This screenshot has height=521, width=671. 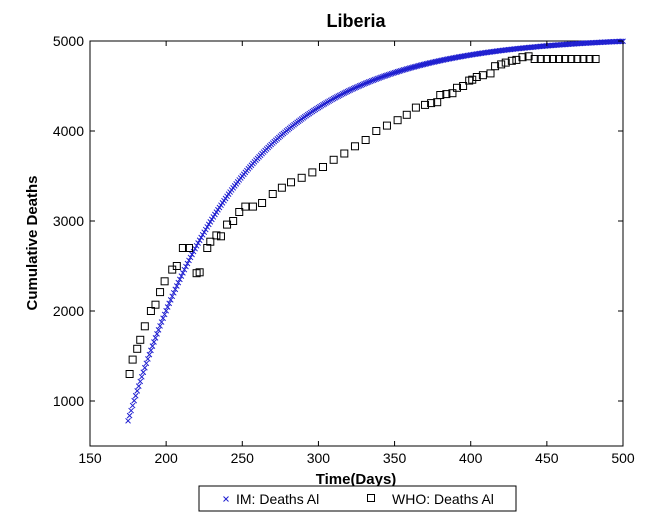 What do you see at coordinates (443, 499) in the screenshot?
I see `legend-label-who: WHO: Deaths Al` at bounding box center [443, 499].